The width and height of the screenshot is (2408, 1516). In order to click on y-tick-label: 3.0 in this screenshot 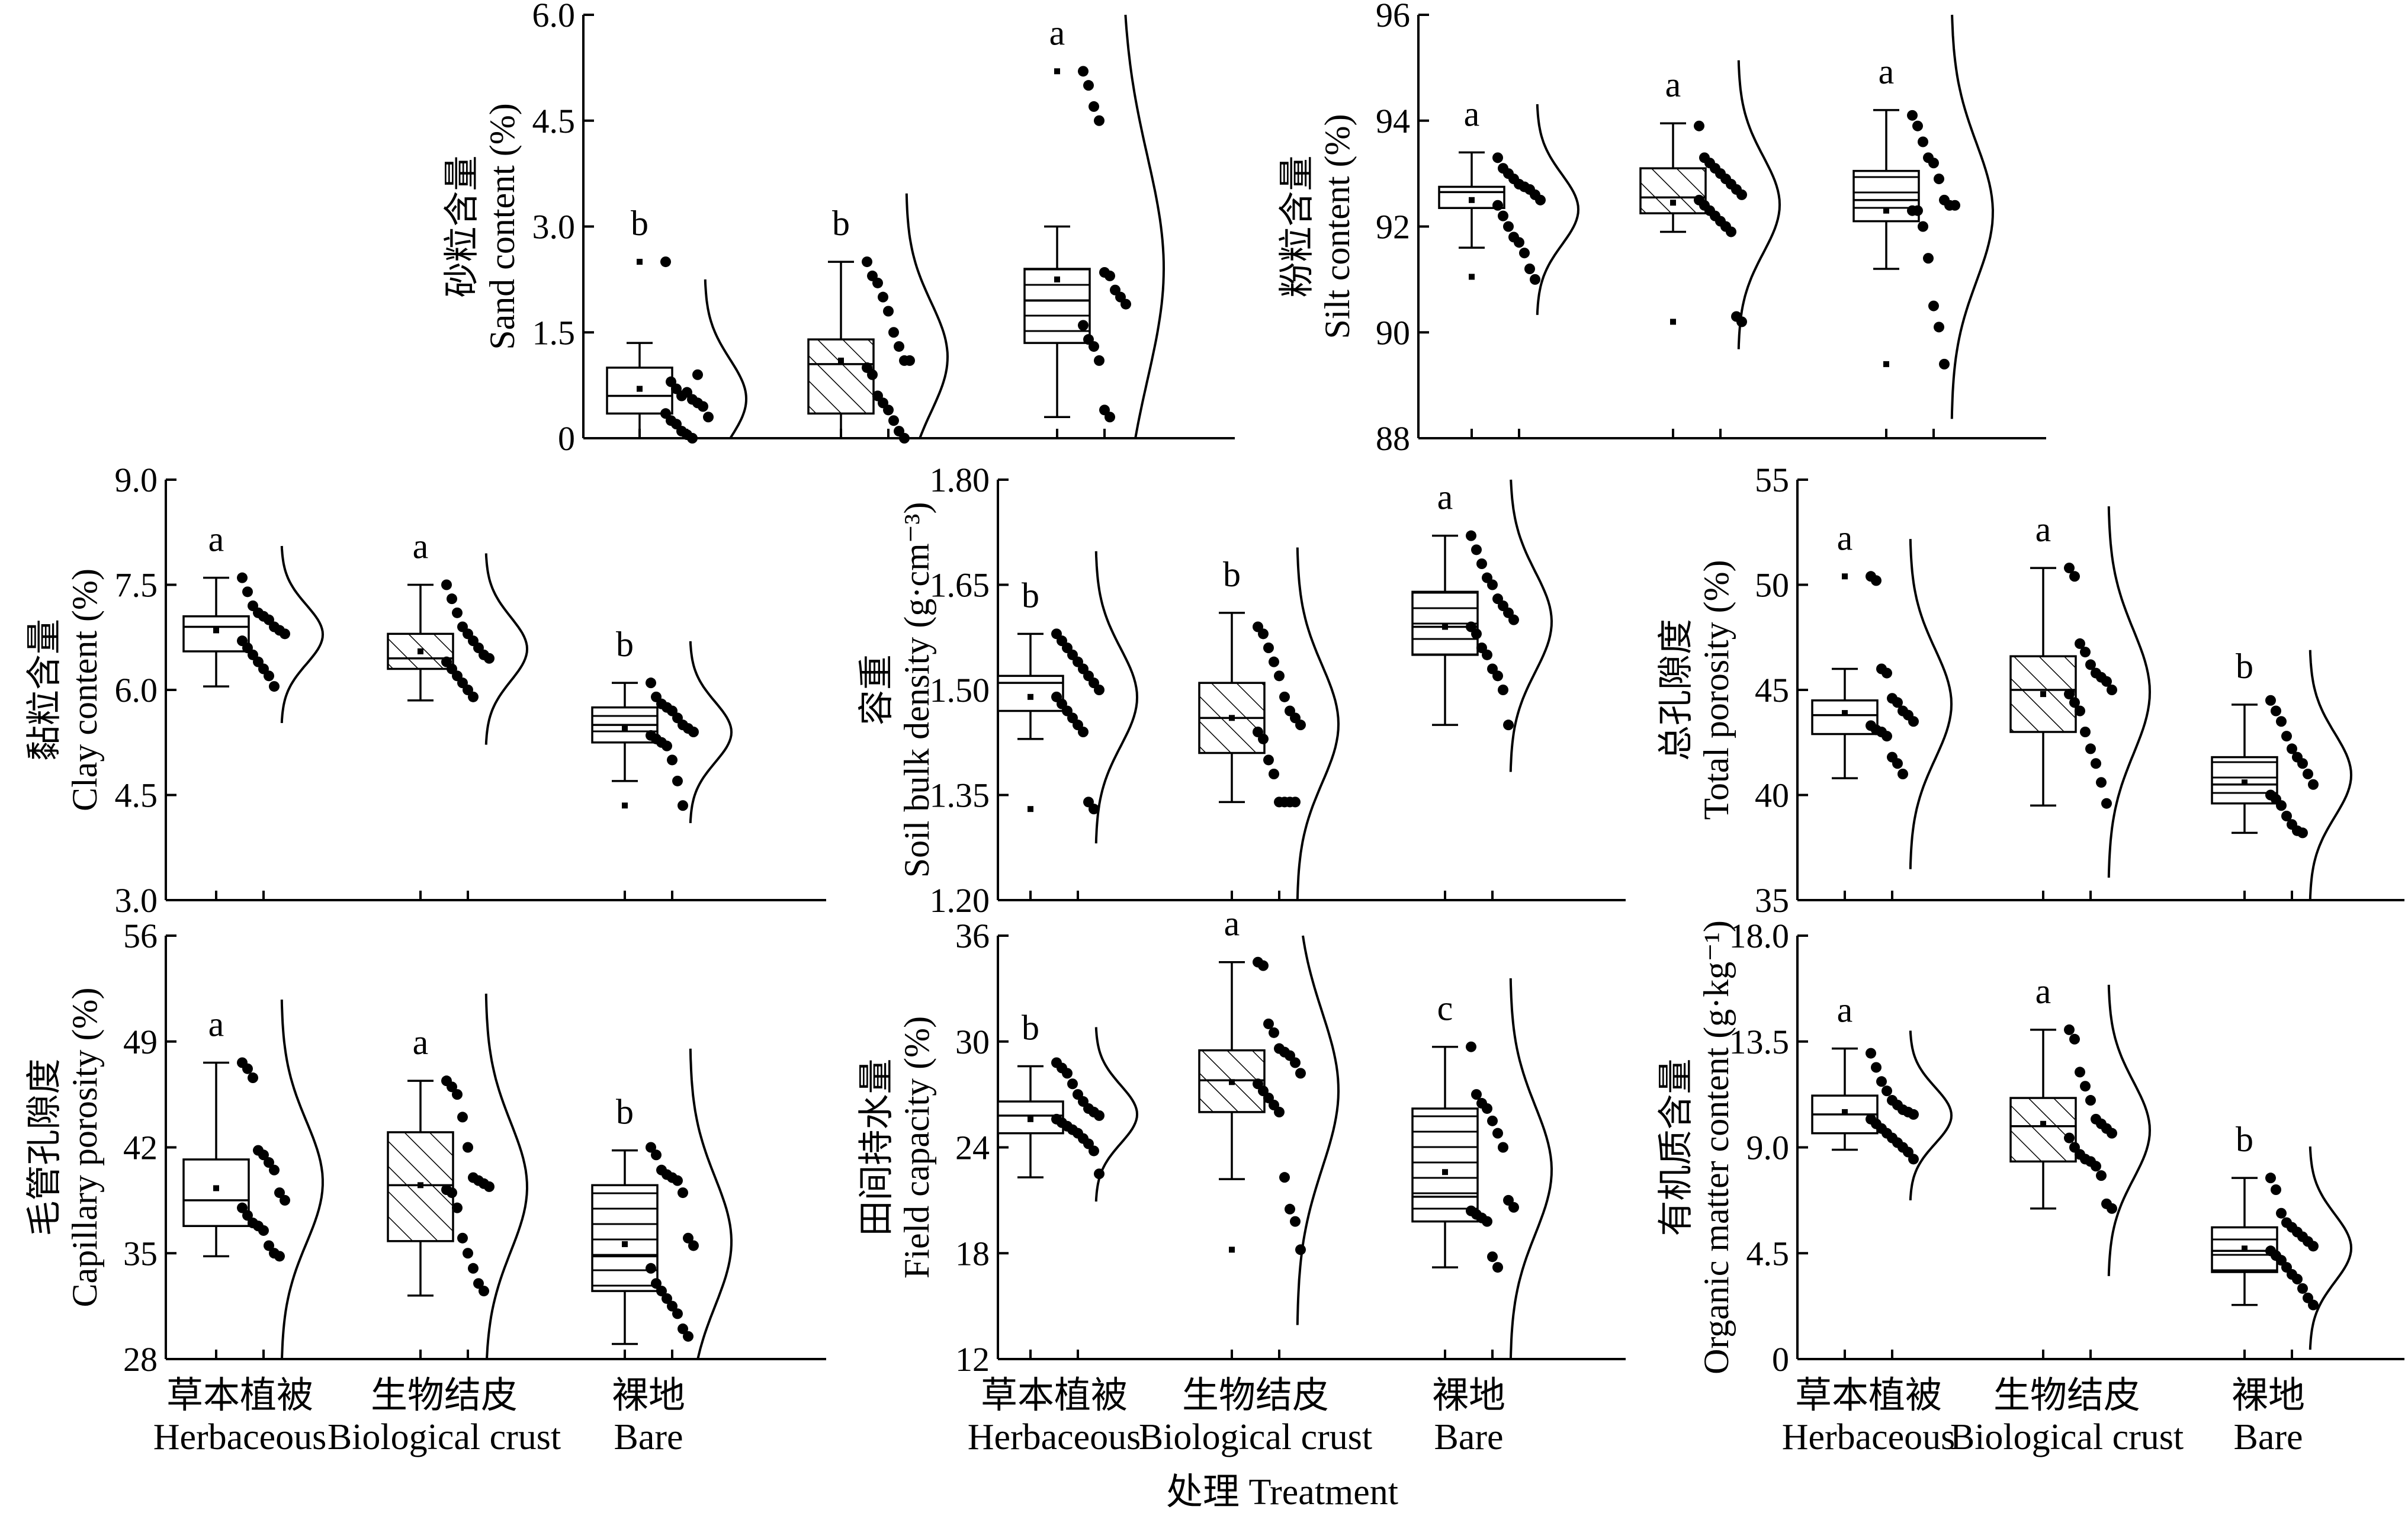, I will do `click(136, 900)`.